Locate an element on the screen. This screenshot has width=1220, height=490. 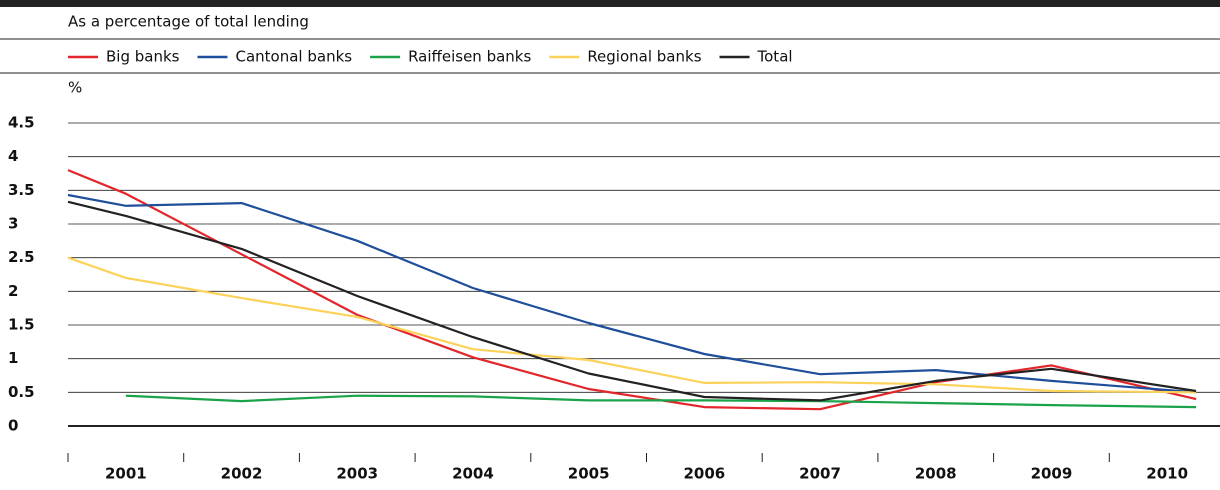
x-tick-label: 2006 is located at coordinates (704, 474).